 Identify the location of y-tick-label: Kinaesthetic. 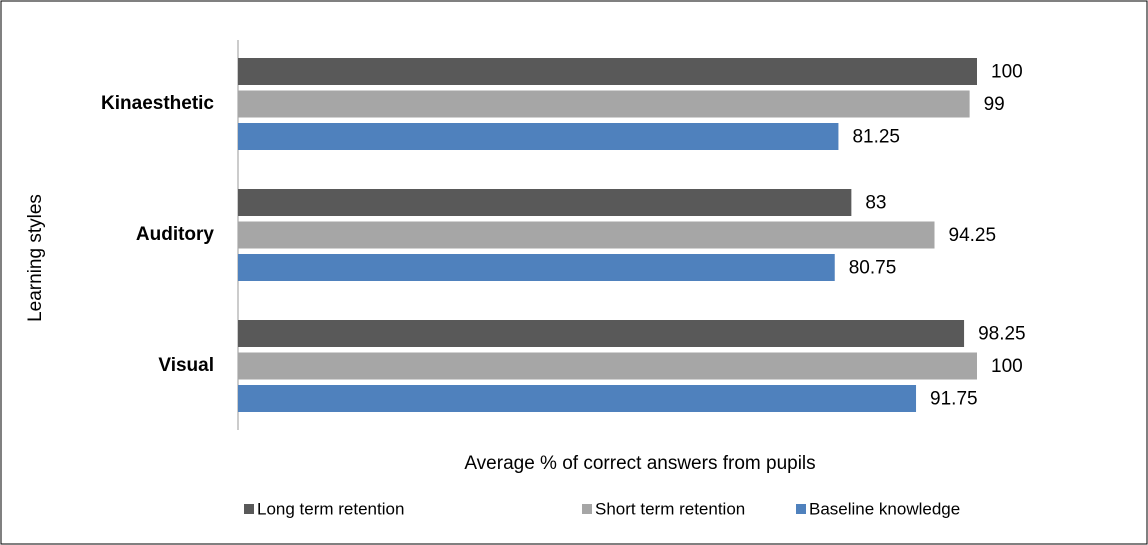
(157, 103).